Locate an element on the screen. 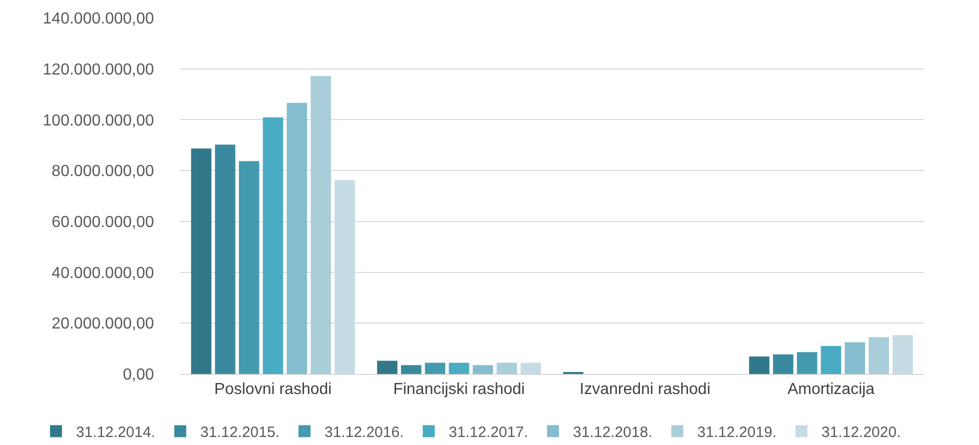  y-tick-label: 20.000.000,00 is located at coordinates (103, 324).